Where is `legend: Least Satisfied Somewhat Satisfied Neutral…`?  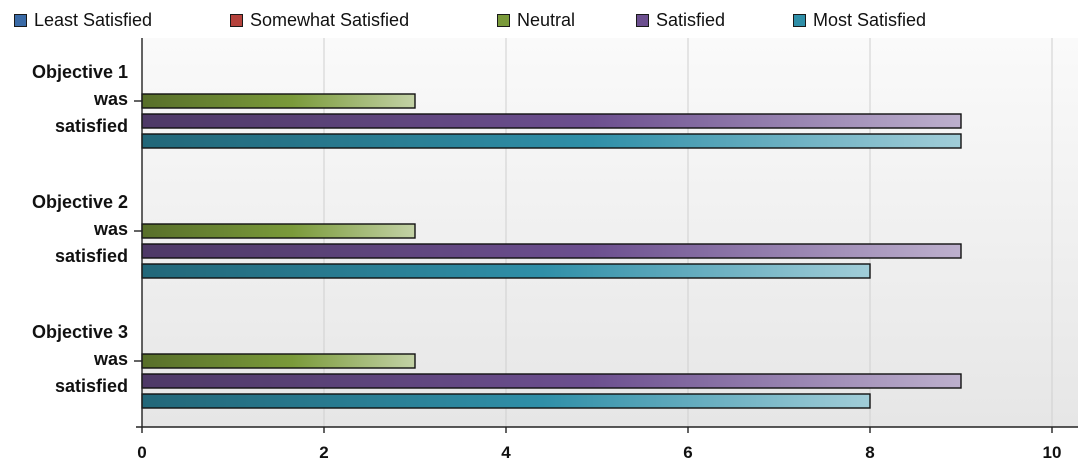
legend: Least Satisfied Somewhat Satisfied Neutral… is located at coordinates (540, 18).